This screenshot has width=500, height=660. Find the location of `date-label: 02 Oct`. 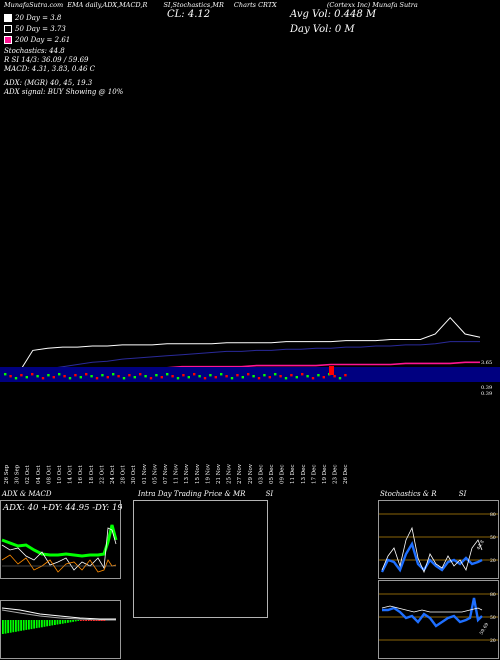

date-label: 02 Oct is located at coordinates (28, 474).